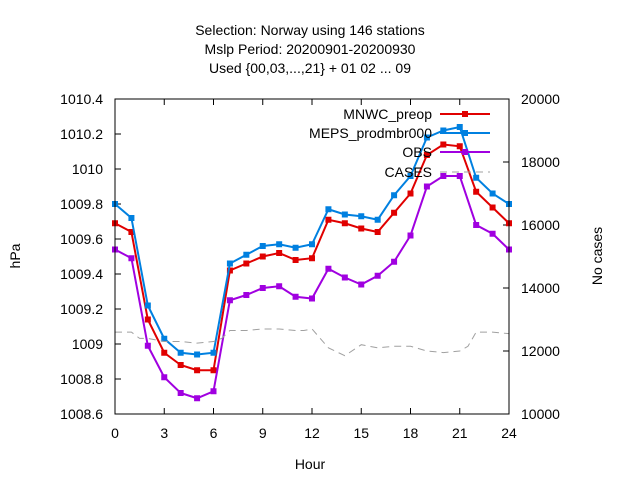  What do you see at coordinates (540, 351) in the screenshot?
I see `y2-tick-label: 12000` at bounding box center [540, 351].